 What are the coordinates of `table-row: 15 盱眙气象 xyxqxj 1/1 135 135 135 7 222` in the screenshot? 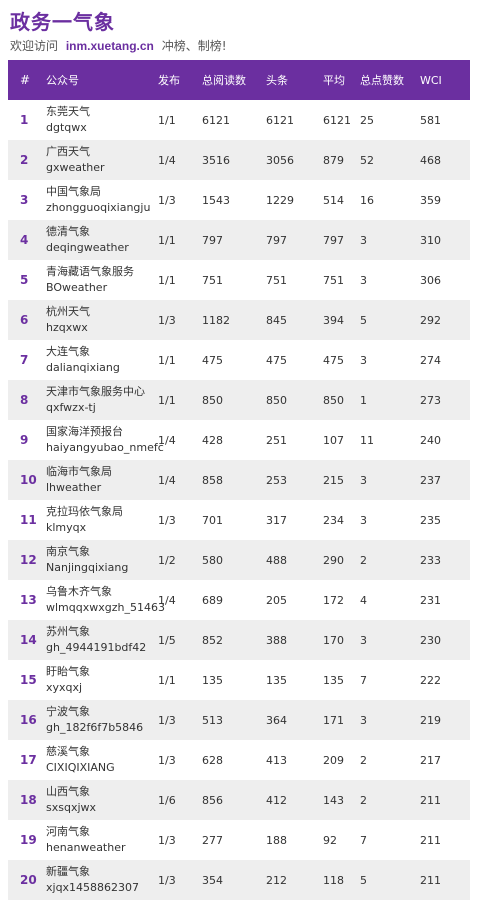 It's located at (239, 680).